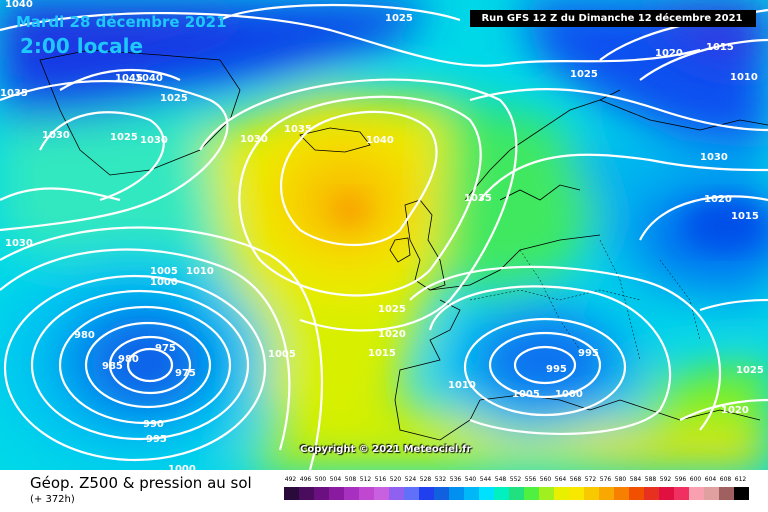 This screenshot has height=512, width=768. What do you see at coordinates (635, 479) in the screenshot?
I see `legend-tick-label: 584` at bounding box center [635, 479].